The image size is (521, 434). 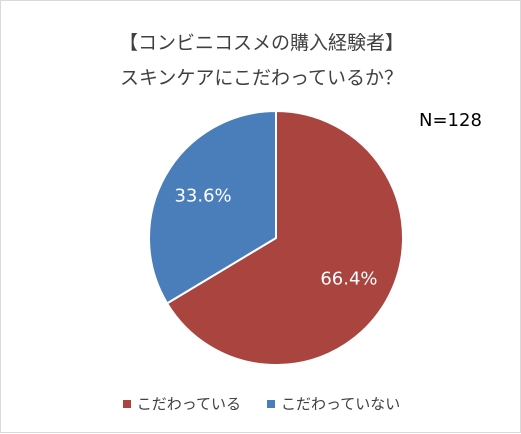 I want to click on pie-slice-kodawatteinai, so click(x=212, y=207).